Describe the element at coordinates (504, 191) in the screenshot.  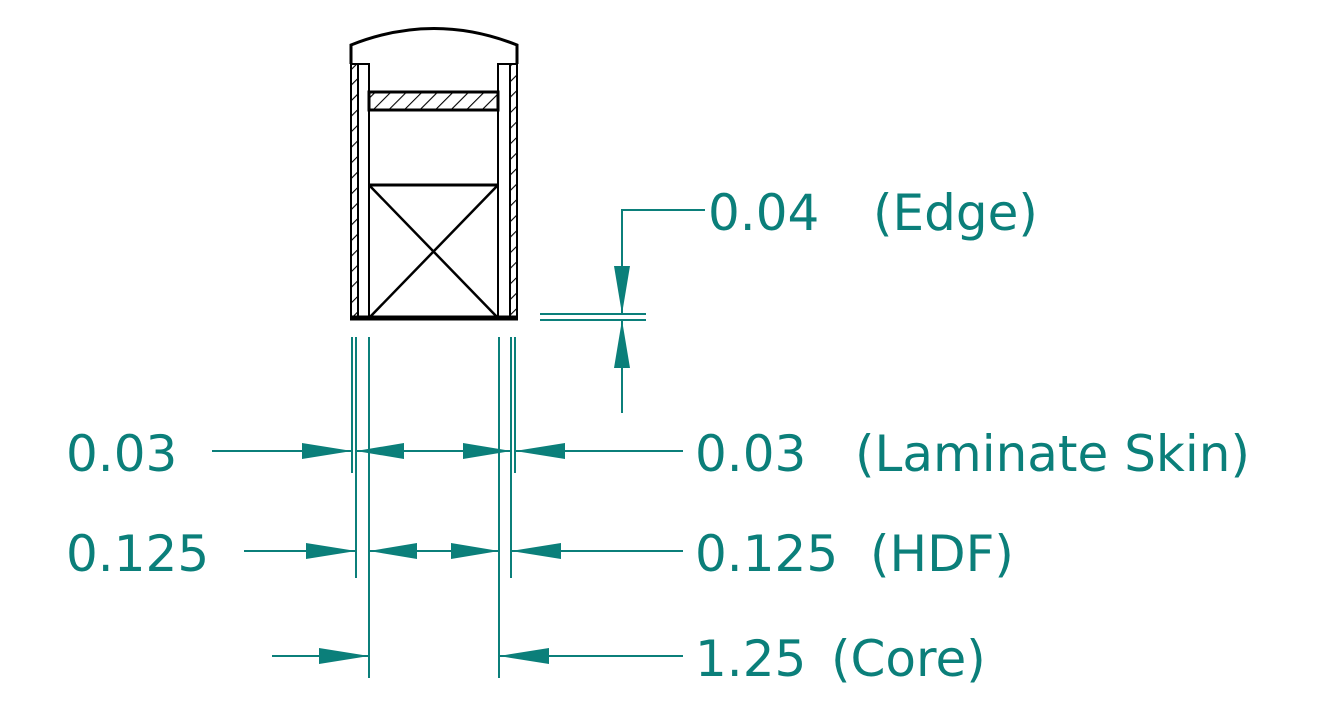
I see `right-hdf-layer` at that location.